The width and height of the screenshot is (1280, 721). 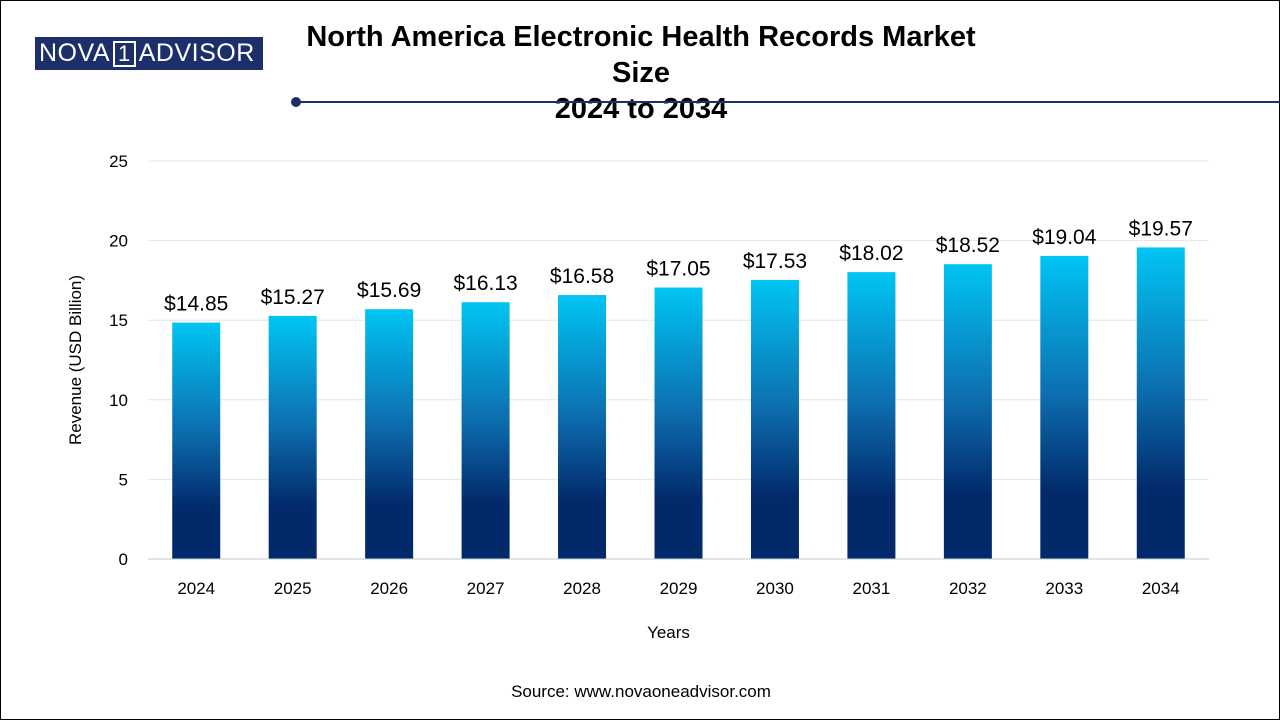 What do you see at coordinates (968, 588) in the screenshot?
I see `x-tick-label: 2032` at bounding box center [968, 588].